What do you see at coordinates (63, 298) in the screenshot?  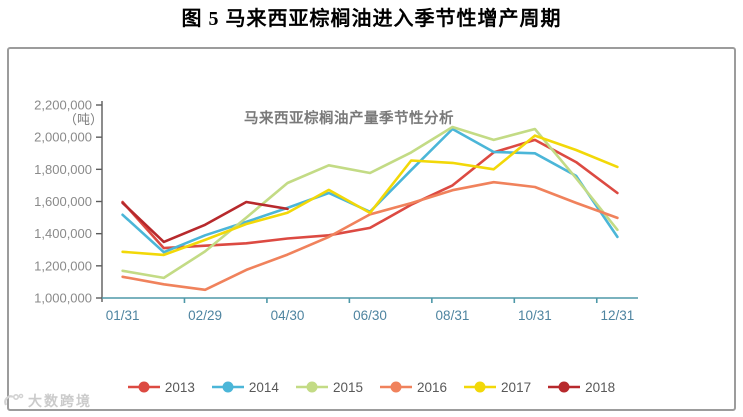 I see `y-tick-label: 1,000,000` at bounding box center [63, 298].